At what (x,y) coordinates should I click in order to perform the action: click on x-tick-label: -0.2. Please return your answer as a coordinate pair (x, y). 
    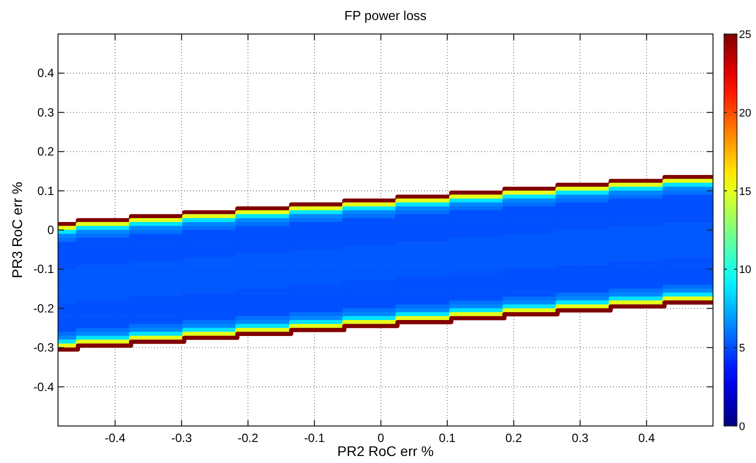
    Looking at the image, I should click on (248, 438).